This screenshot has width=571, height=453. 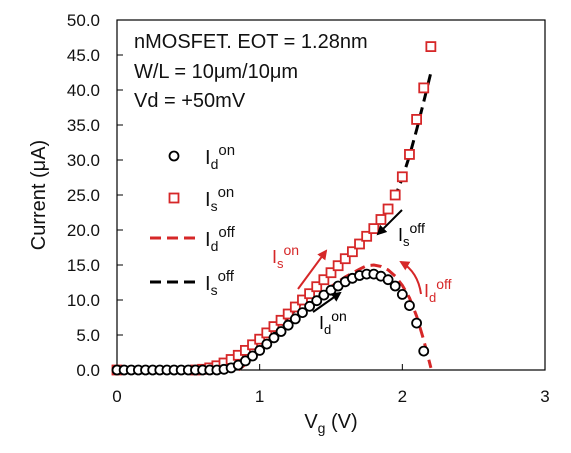 I want to click on legend-label-id-on: Idon, so click(x=220, y=157).